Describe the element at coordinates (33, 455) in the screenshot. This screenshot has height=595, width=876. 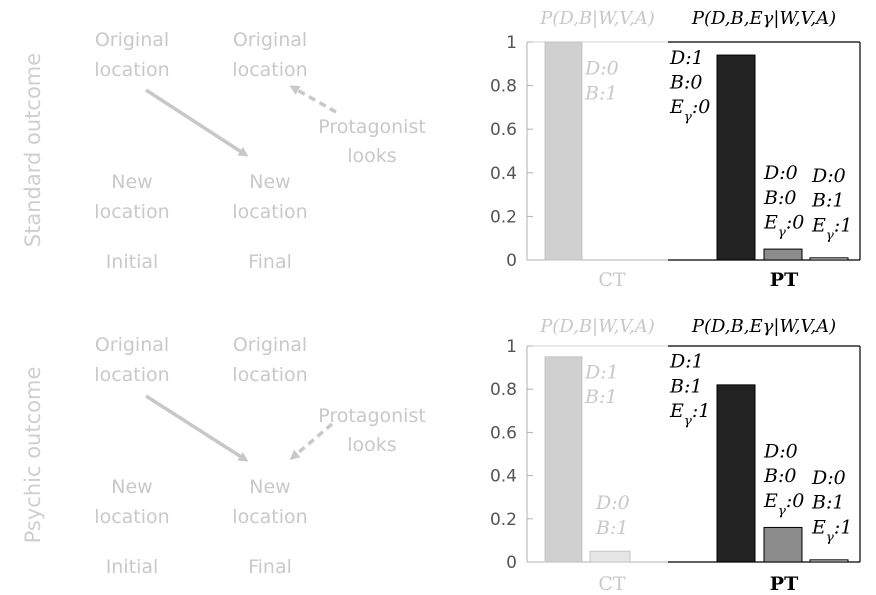
I see `row-label-psychic: Psychic outcome` at that location.